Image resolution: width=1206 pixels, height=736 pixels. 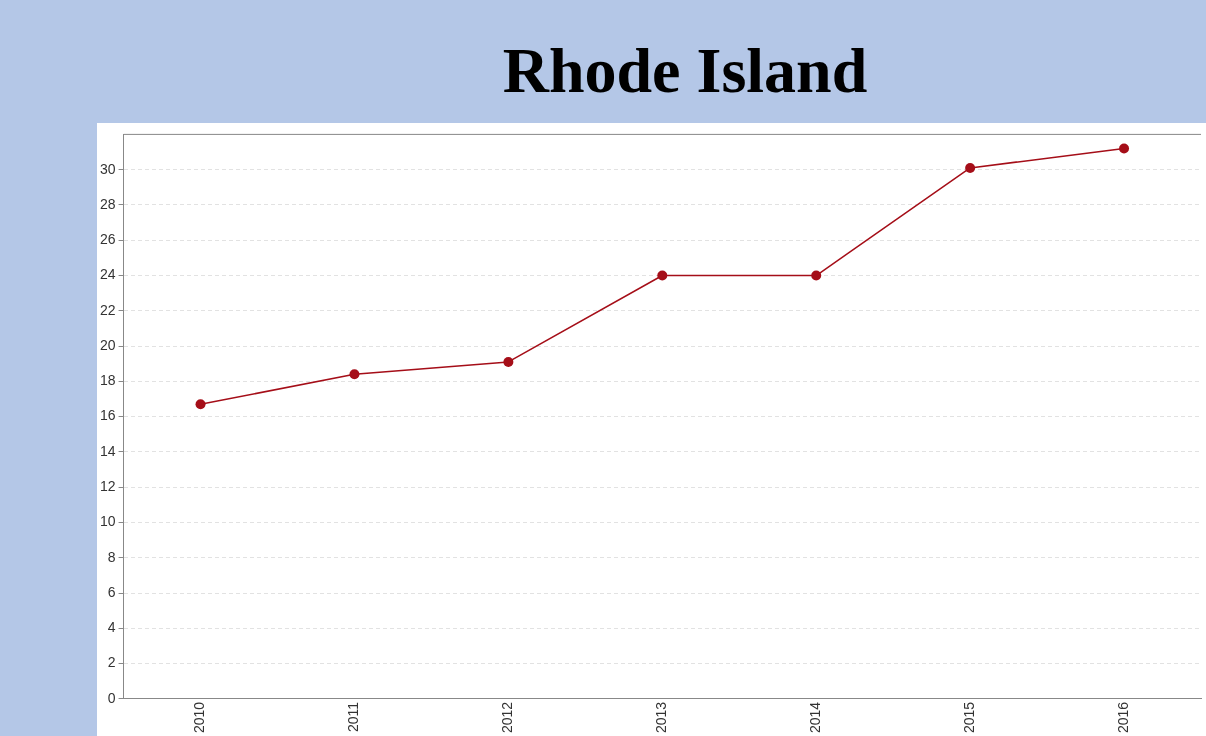 I want to click on y-tick-label: 22, so click(x=107, y=309).